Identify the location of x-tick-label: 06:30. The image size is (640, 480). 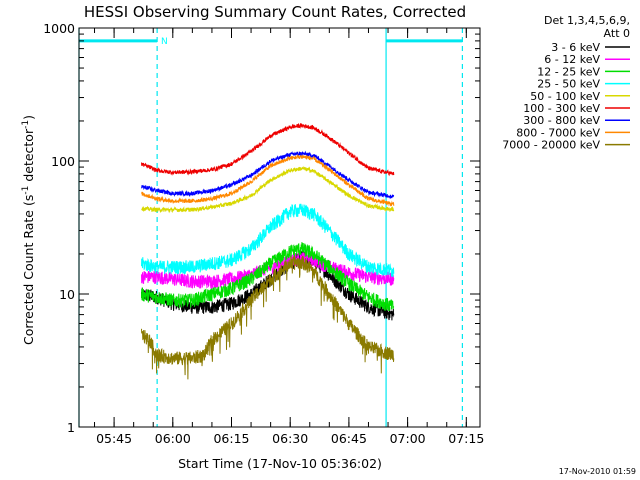
(290, 438).